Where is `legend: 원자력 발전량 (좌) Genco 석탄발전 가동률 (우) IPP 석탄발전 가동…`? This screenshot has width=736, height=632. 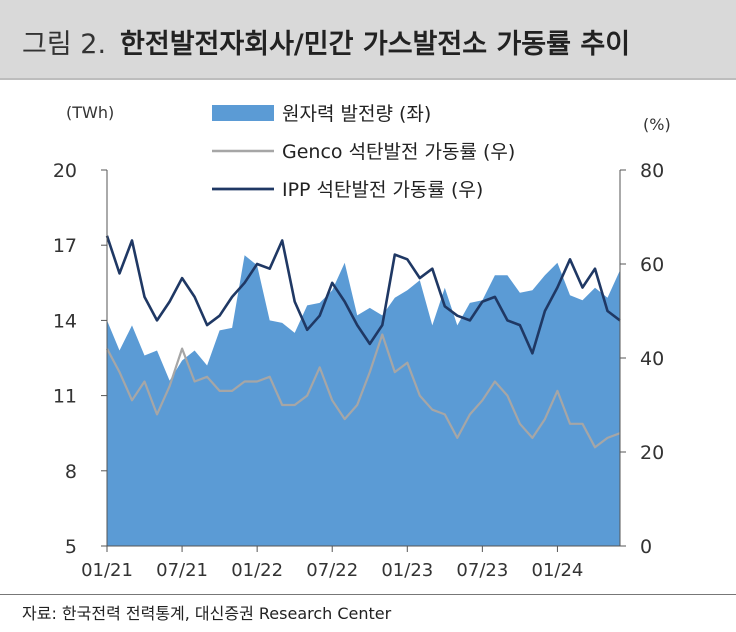
legend: 원자력 발전량 (좌) Genco 석탄발전 가동률 (우) IPP 석탄발전 가동… is located at coordinates (363, 152).